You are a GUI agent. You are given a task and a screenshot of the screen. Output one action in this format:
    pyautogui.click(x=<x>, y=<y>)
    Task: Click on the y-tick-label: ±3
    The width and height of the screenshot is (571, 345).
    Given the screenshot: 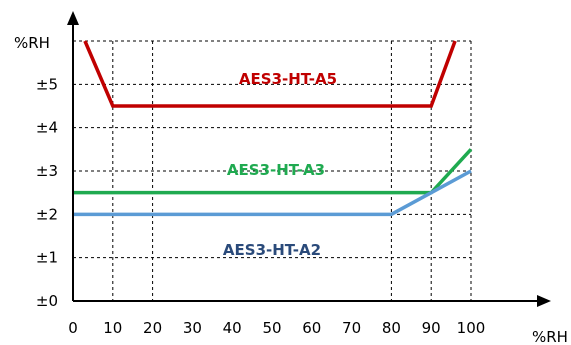 What is the action you would take?
    pyautogui.click(x=47, y=171)
    